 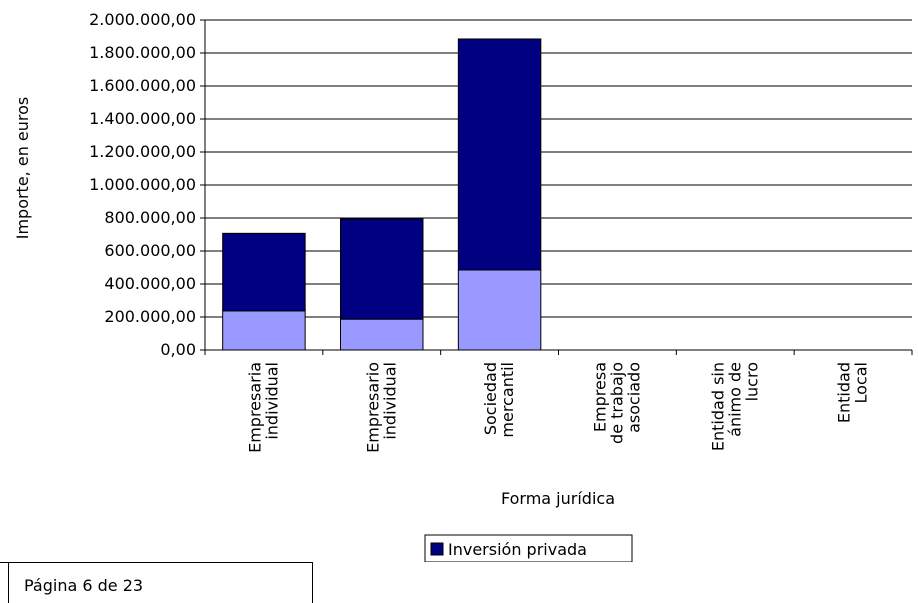 I want to click on y-axis-label: Importe, en euros, so click(x=22, y=168).